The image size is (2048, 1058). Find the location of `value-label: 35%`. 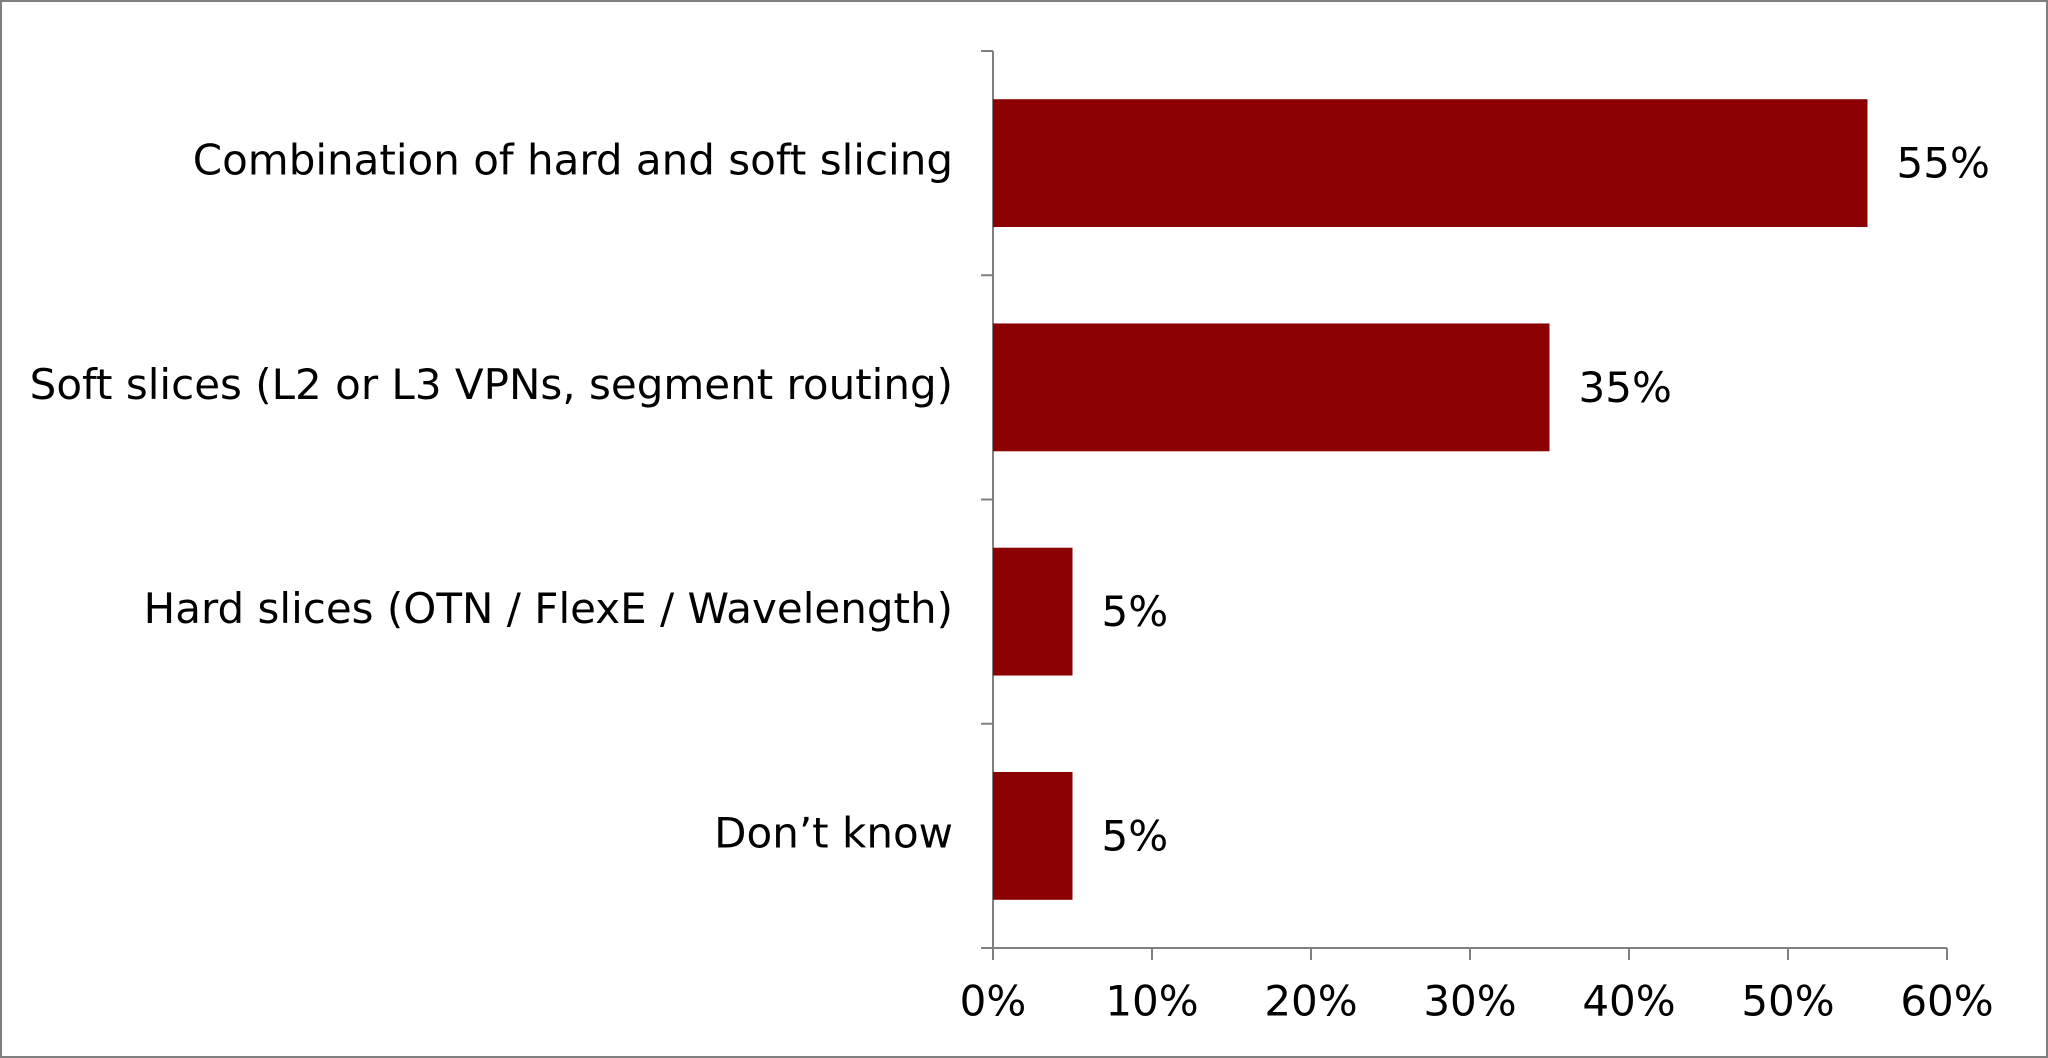

value-label: 35% is located at coordinates (1625, 387).